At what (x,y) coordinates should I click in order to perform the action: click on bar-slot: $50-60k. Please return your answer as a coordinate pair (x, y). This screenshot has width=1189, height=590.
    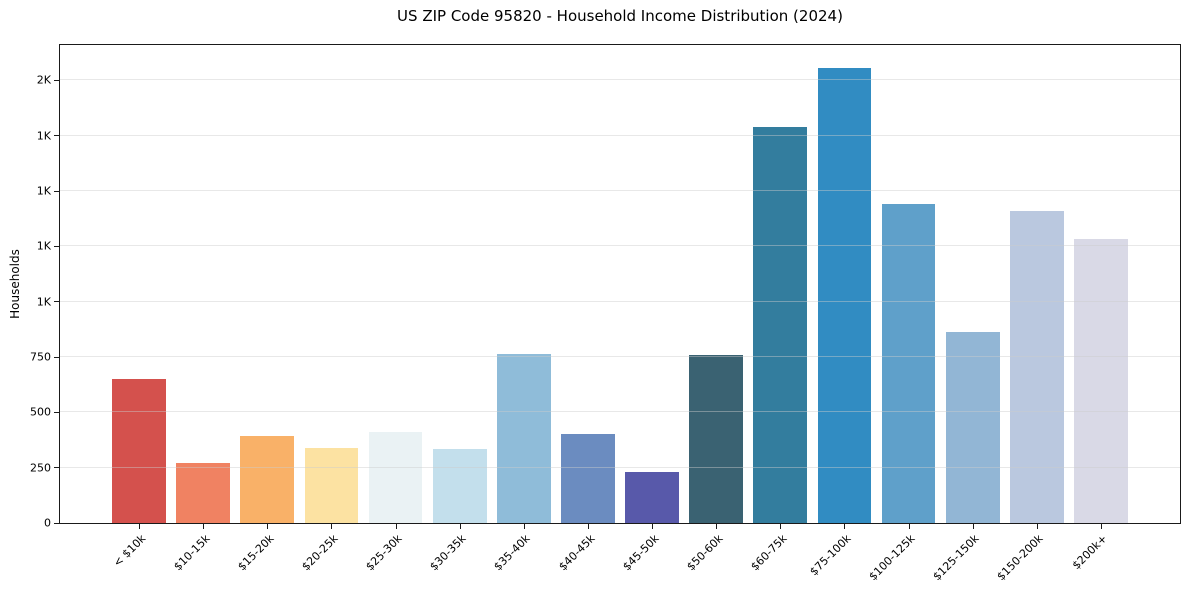
    Looking at the image, I should click on (716, 309).